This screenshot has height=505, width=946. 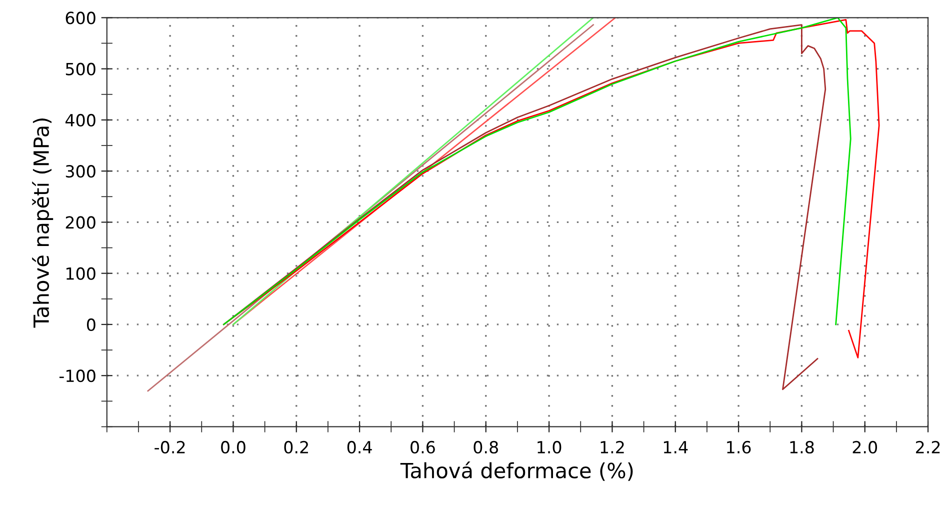 I want to click on x-tick-label: 0.2, so click(x=296, y=447).